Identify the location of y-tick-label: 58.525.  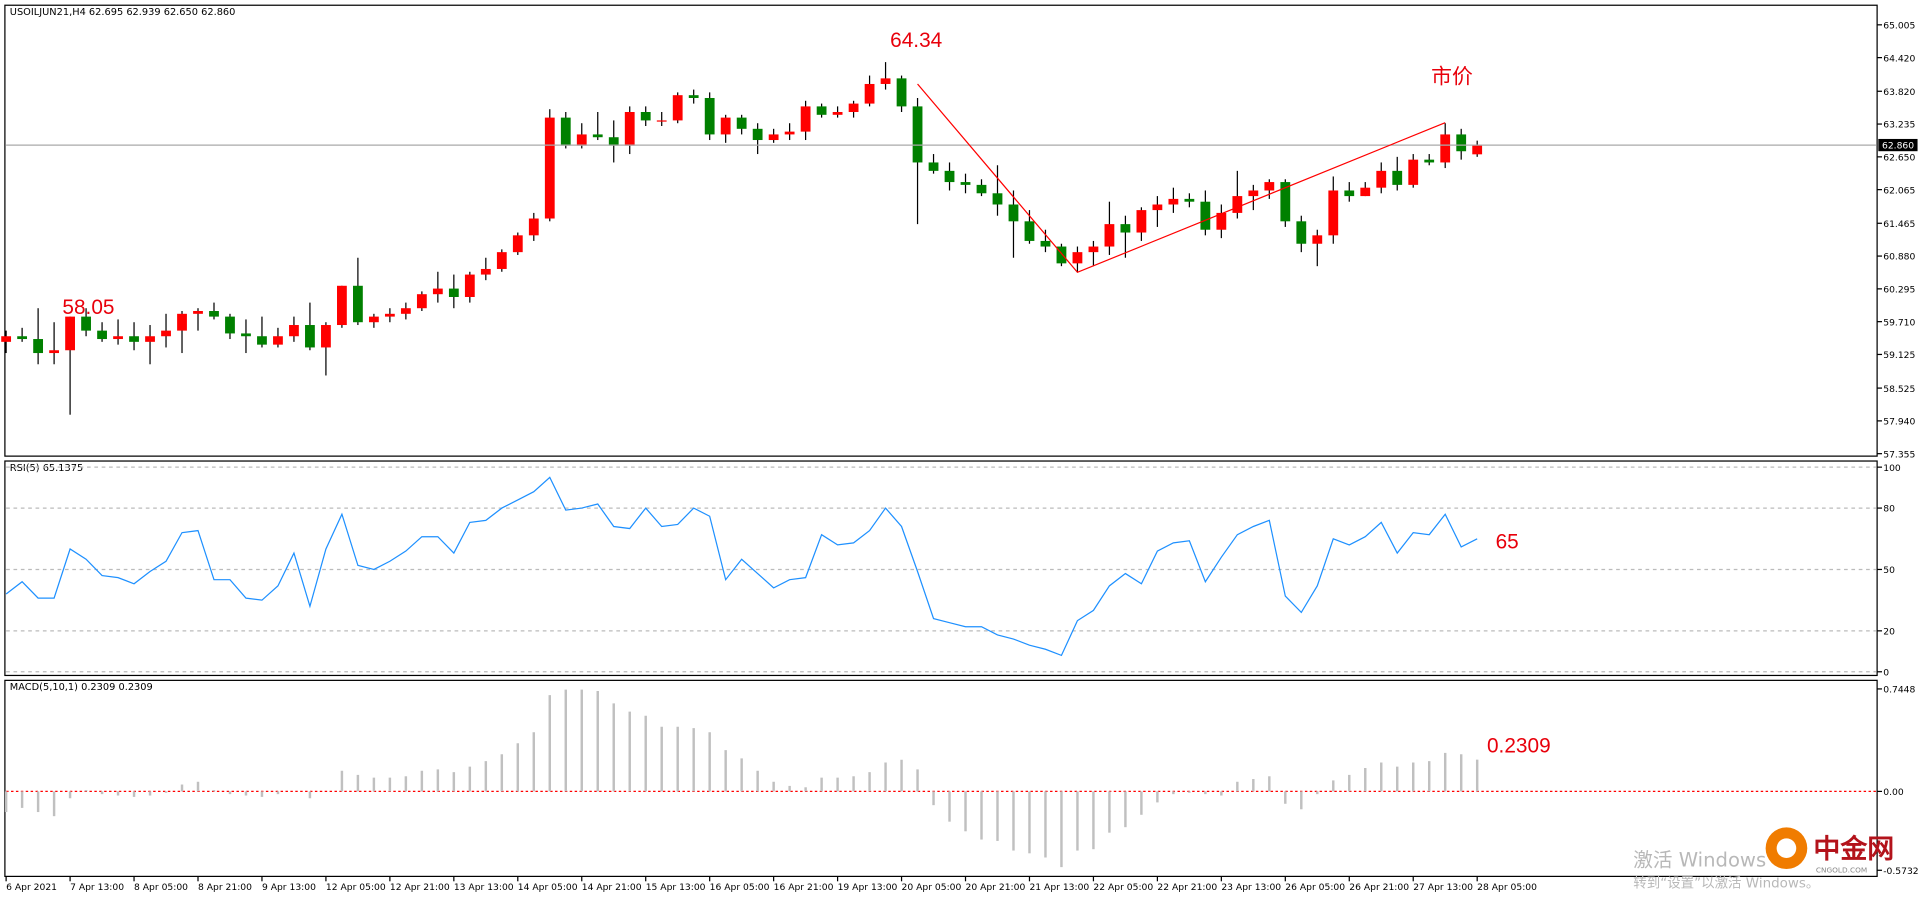
(1899, 389).